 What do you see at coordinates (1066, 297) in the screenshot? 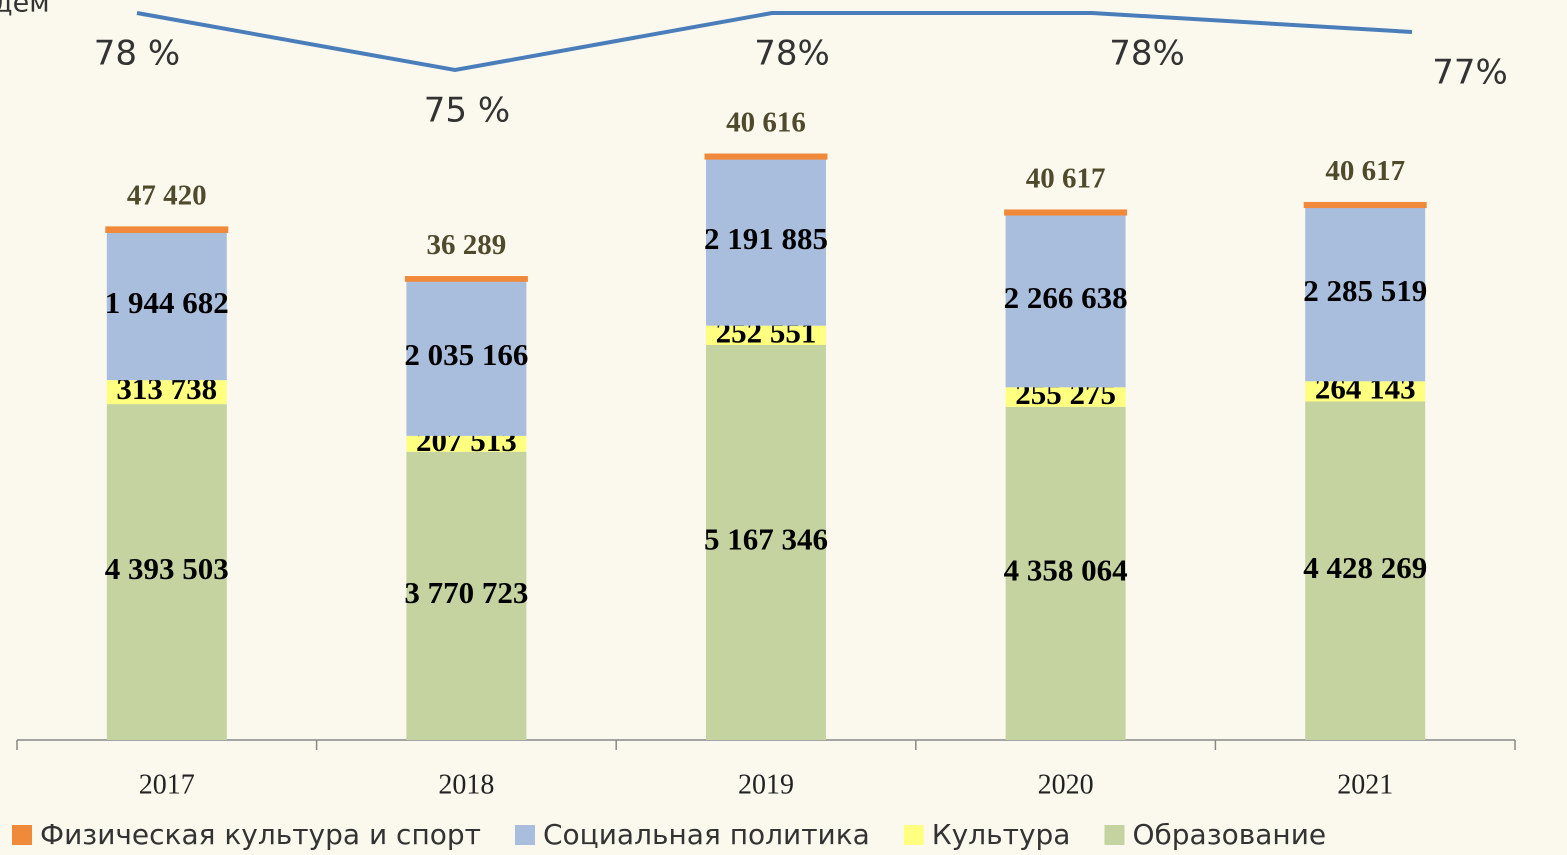
I see `data-label: 2 266 638` at bounding box center [1066, 297].